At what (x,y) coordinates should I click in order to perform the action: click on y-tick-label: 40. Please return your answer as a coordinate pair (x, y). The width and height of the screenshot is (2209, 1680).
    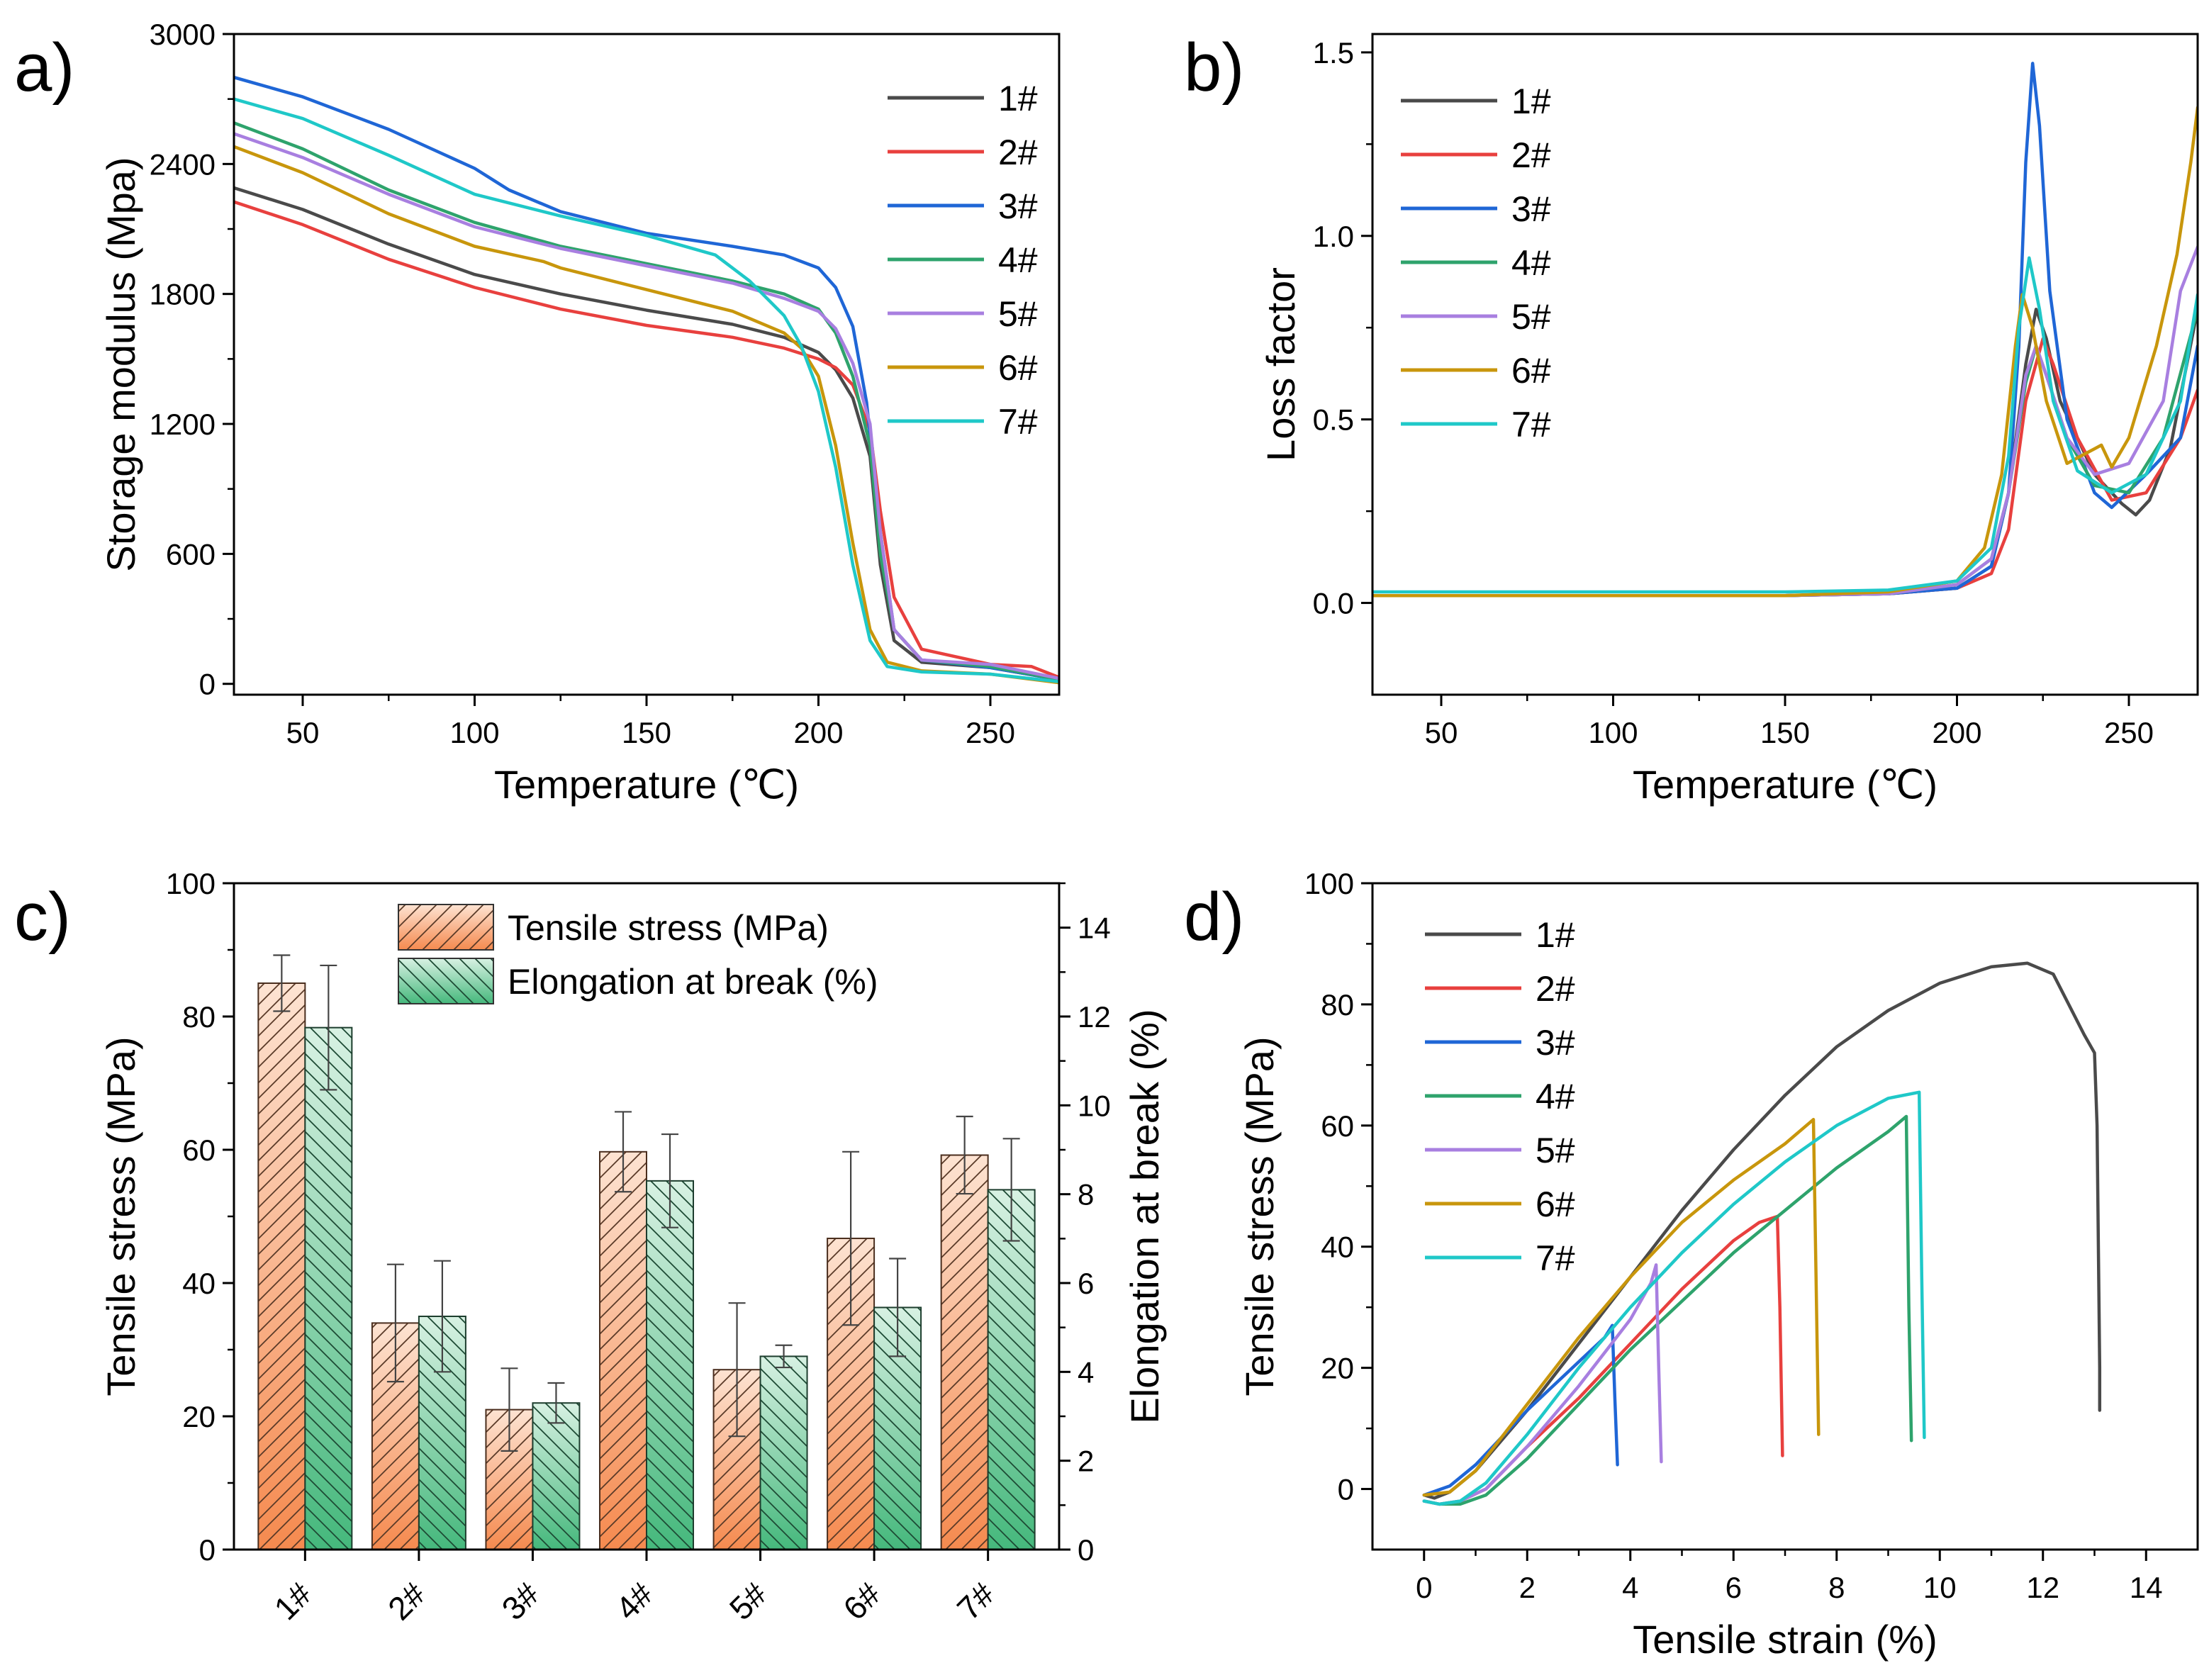
    Looking at the image, I should click on (199, 1283).